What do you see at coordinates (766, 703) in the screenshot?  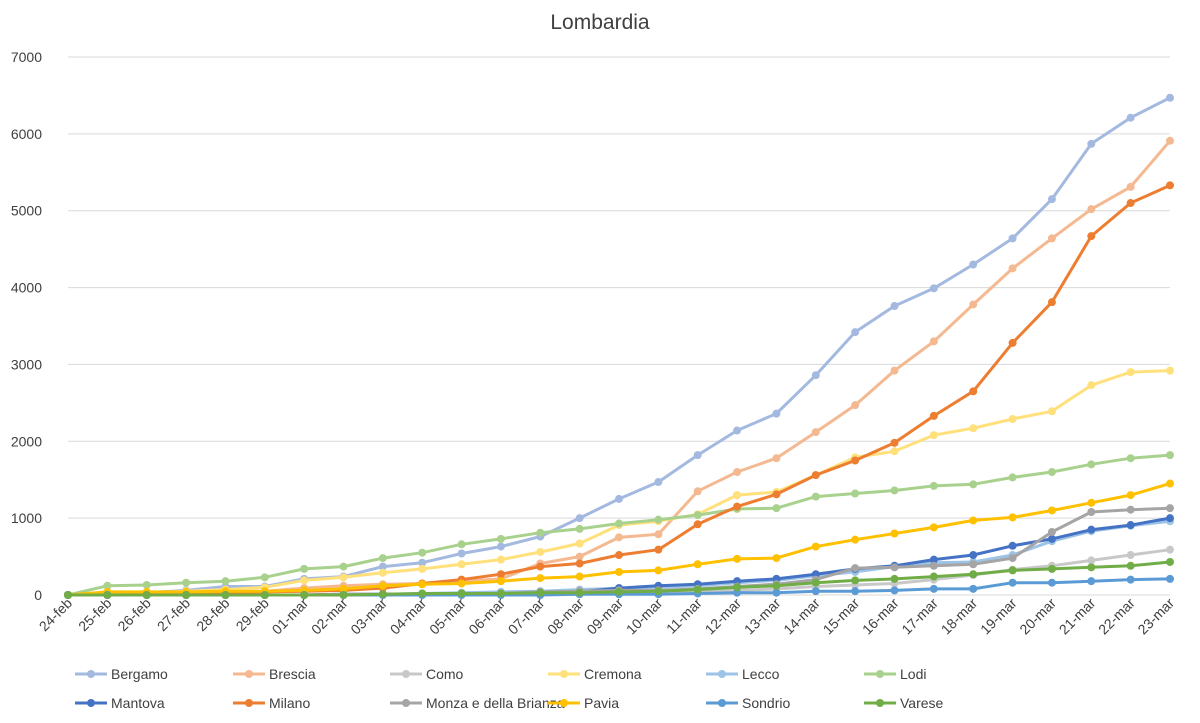 I see `legend-label: Sondrio` at bounding box center [766, 703].